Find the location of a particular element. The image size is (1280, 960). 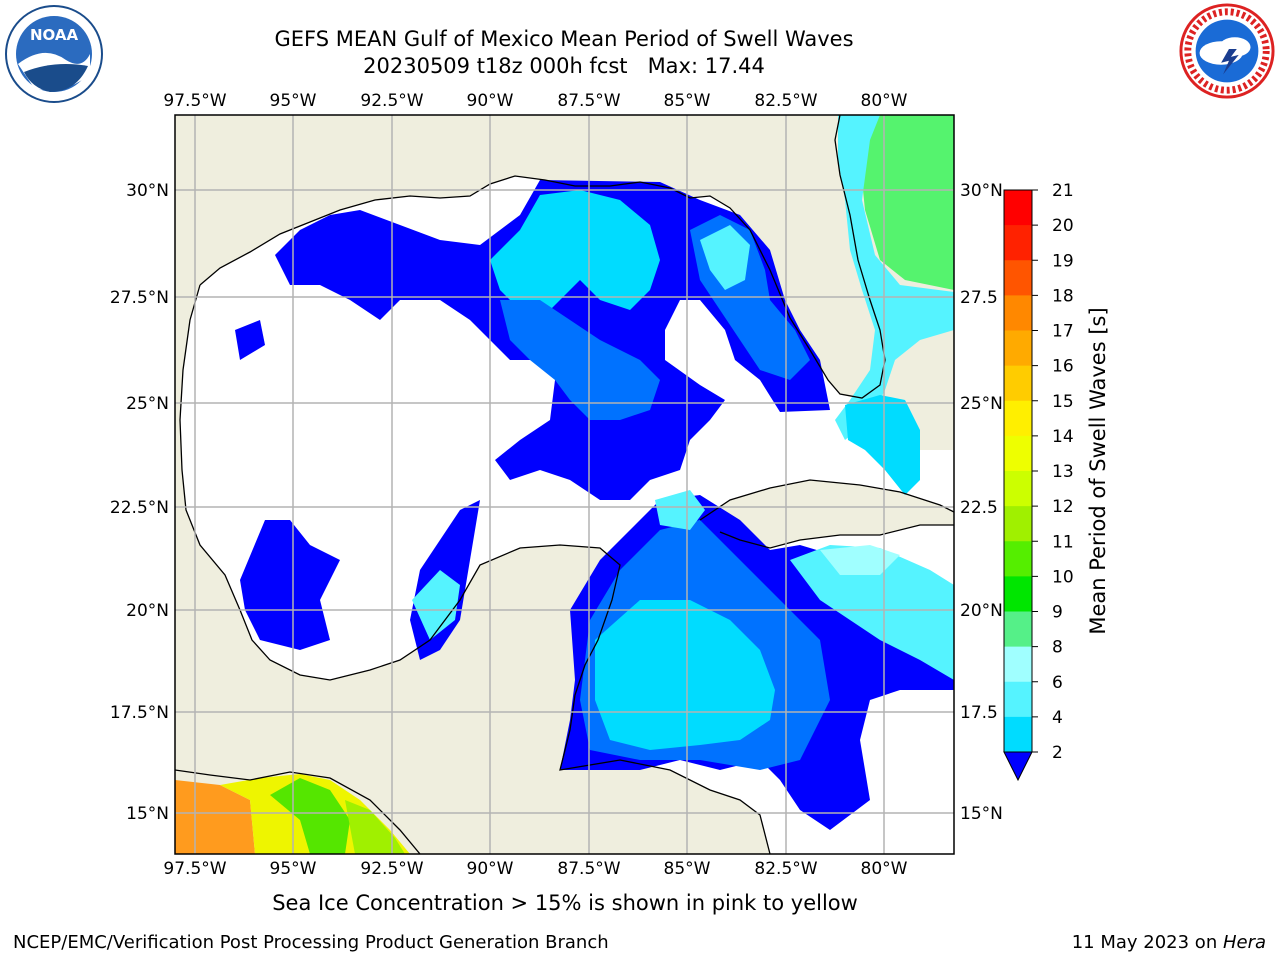

gulf-cyan-west is located at coordinates (436, 605).